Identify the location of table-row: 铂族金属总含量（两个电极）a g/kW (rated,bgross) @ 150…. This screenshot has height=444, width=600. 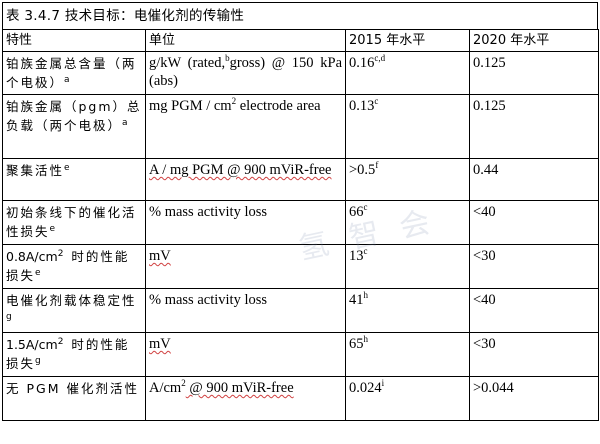
(300, 73).